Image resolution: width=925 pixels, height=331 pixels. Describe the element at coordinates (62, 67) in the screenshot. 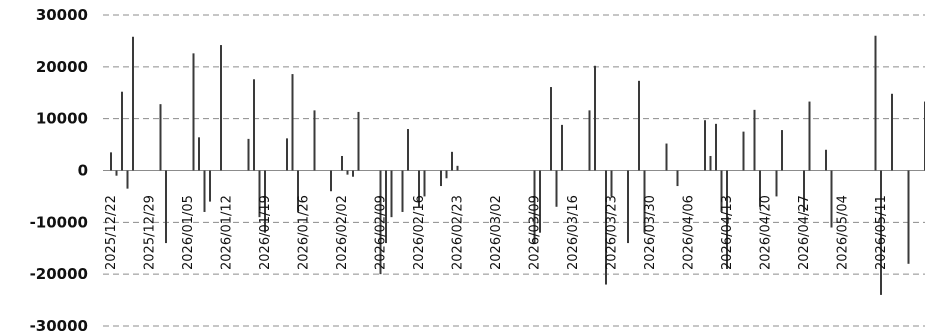

I see `y-tick-label: 20000` at that location.